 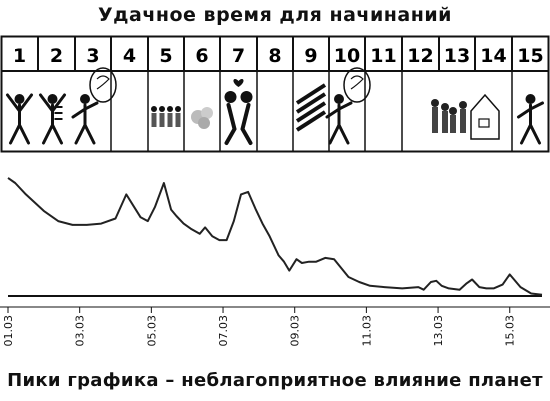 I want to click on day-number-7: 7, so click(x=238, y=56).